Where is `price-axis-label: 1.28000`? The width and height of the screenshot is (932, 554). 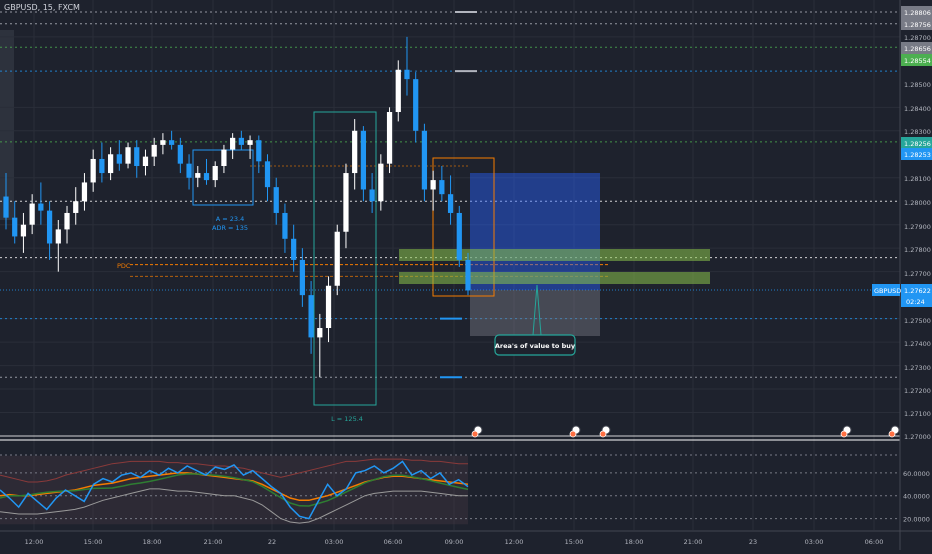 price-axis-label: 1.28000 is located at coordinates (917, 203).